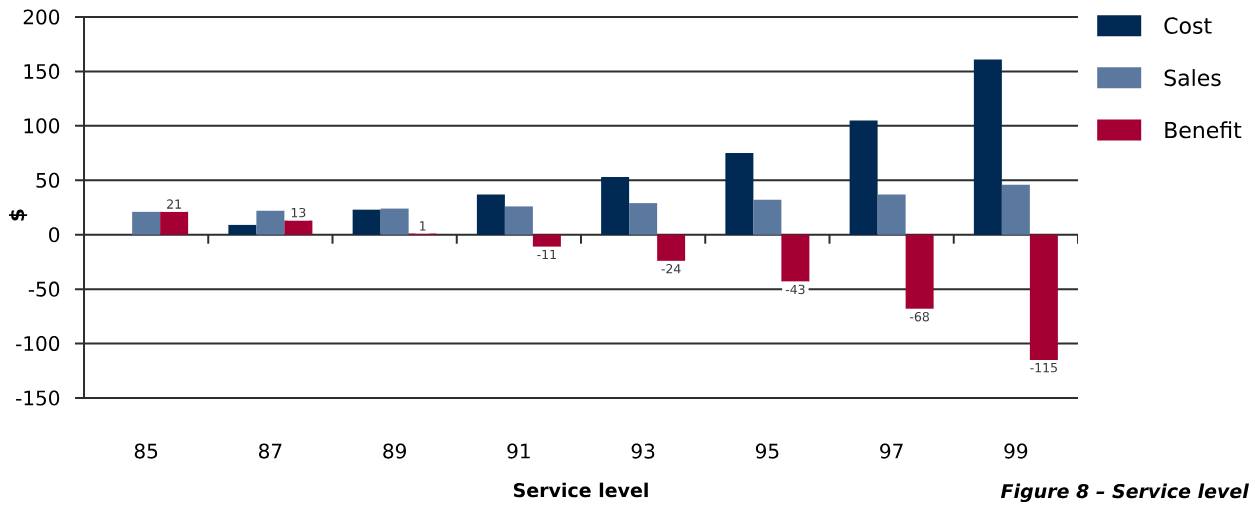 This screenshot has height=505, width=1255. I want to click on x-tick-label: 97, so click(891, 451).